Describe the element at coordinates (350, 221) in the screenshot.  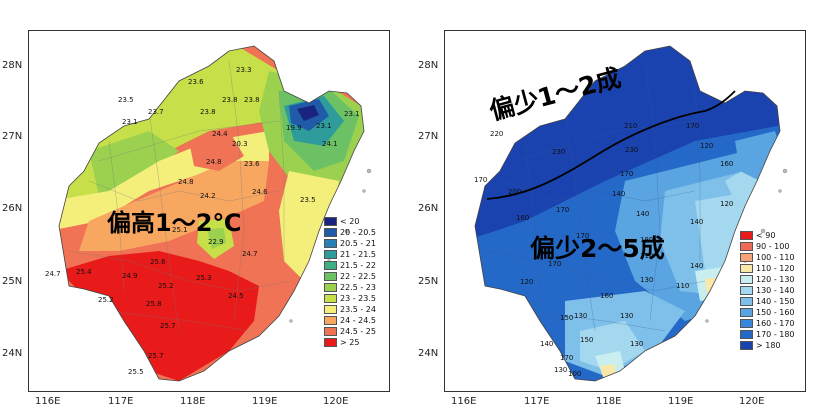
I see `legend-item: < 20` at that location.